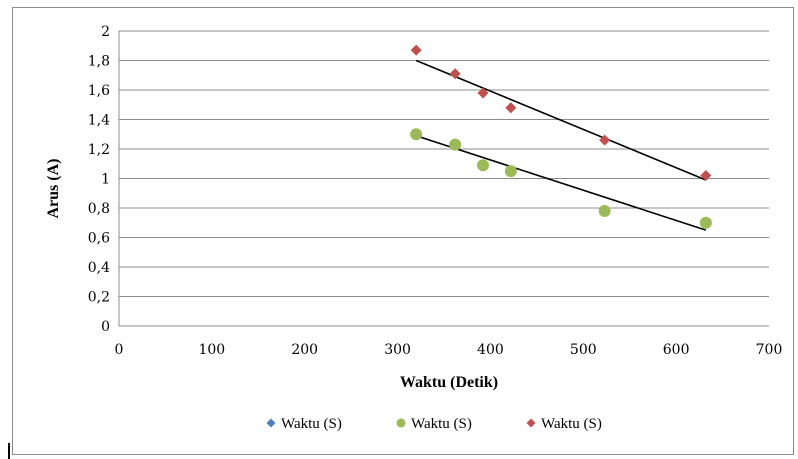 This screenshot has height=459, width=798. Describe the element at coordinates (676, 350) in the screenshot. I see `x-tick-label: 600` at that location.